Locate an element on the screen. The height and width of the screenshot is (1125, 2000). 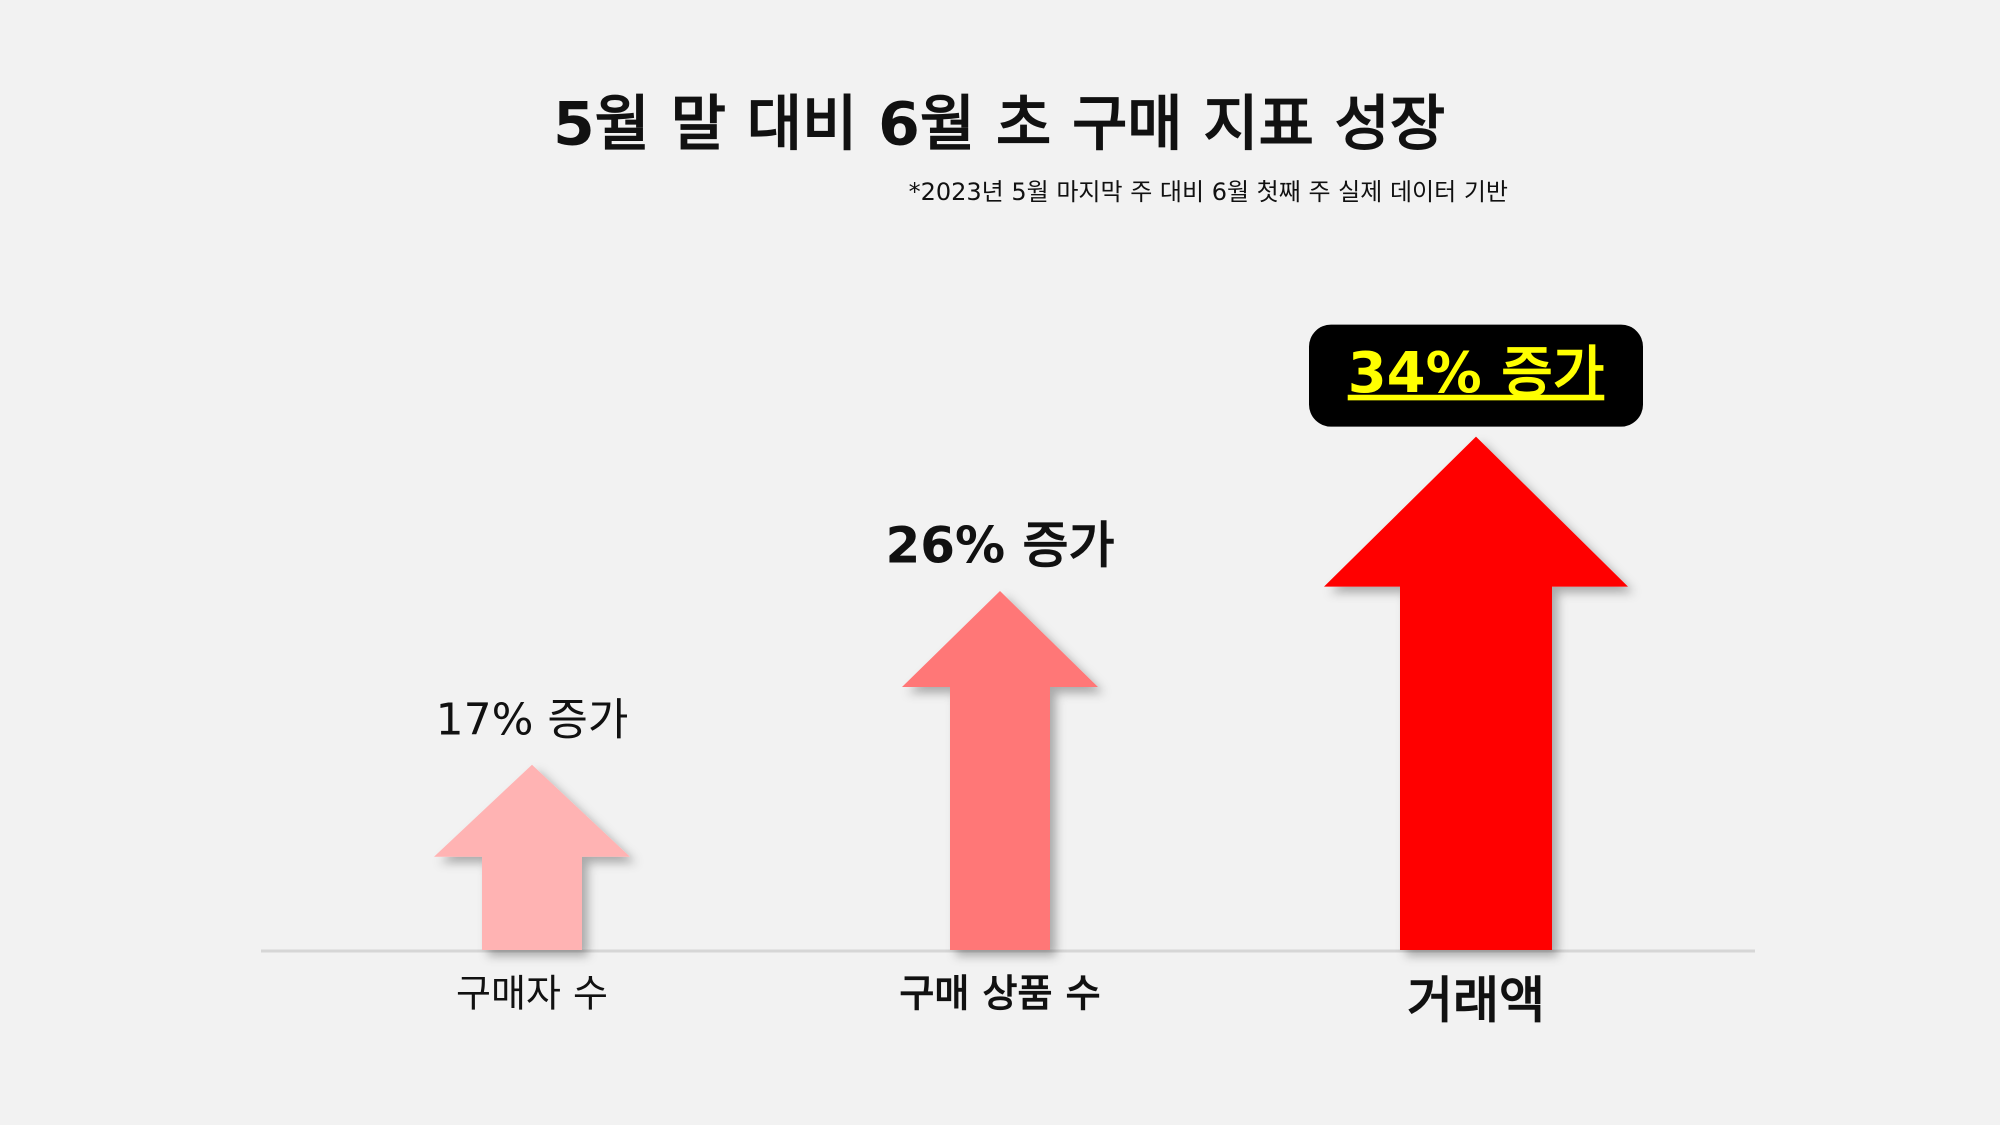
value-label: 34% 증가 is located at coordinates (1476, 373).